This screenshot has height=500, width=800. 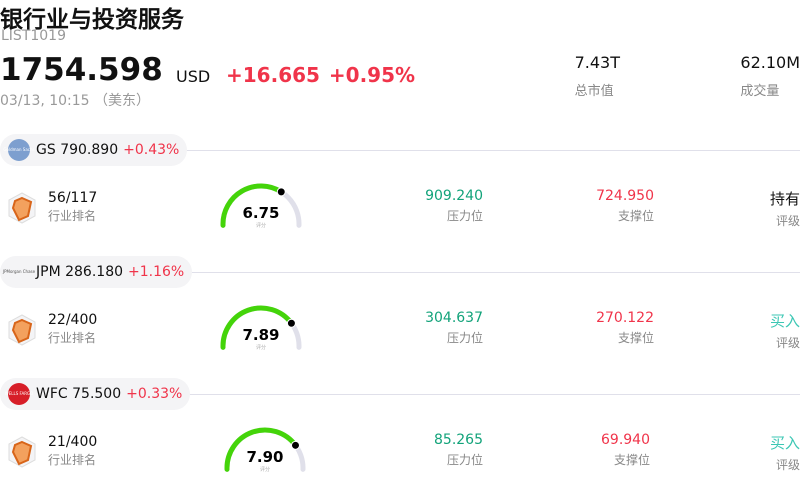 I want to click on ticker: GS, so click(x=46, y=150).